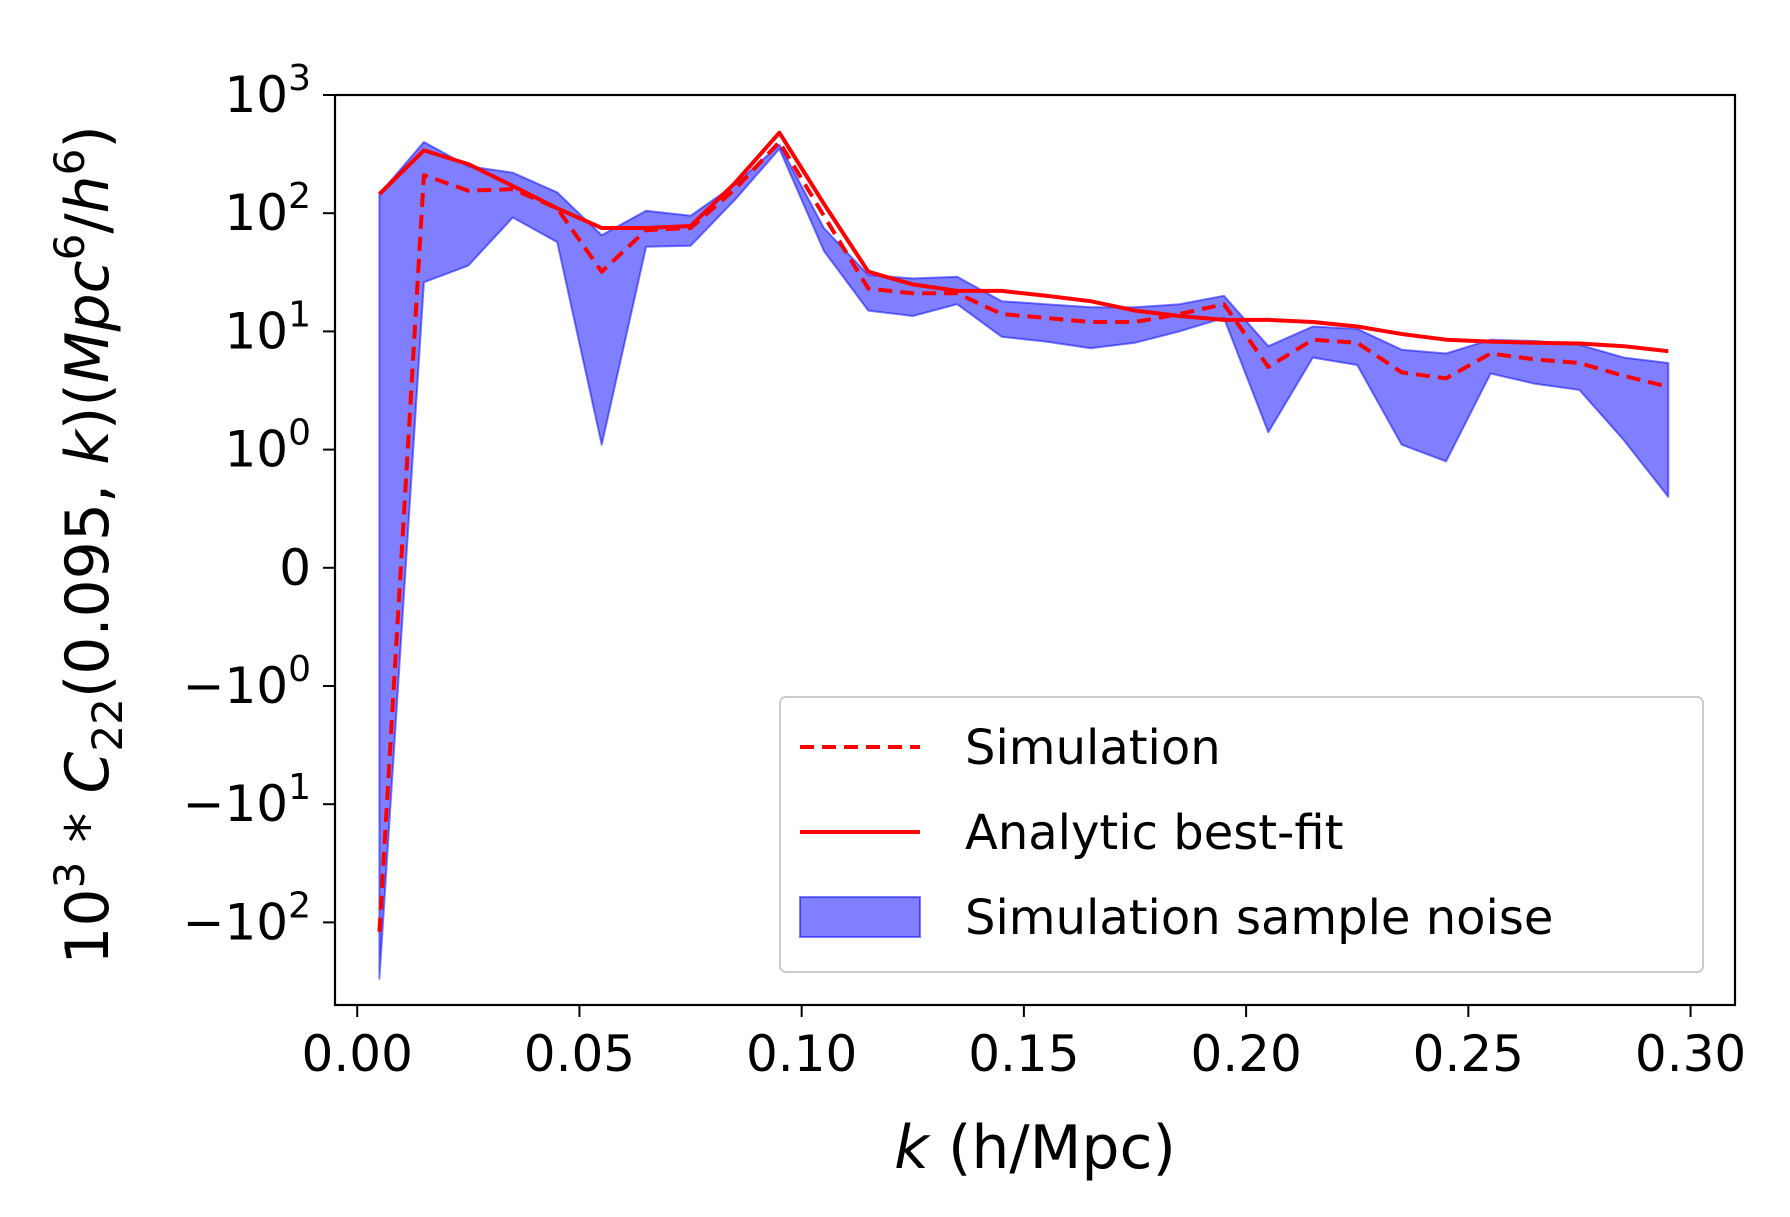  Describe the element at coordinates (1093, 748) in the screenshot. I see `legend-label-simulation: Simulation` at that location.